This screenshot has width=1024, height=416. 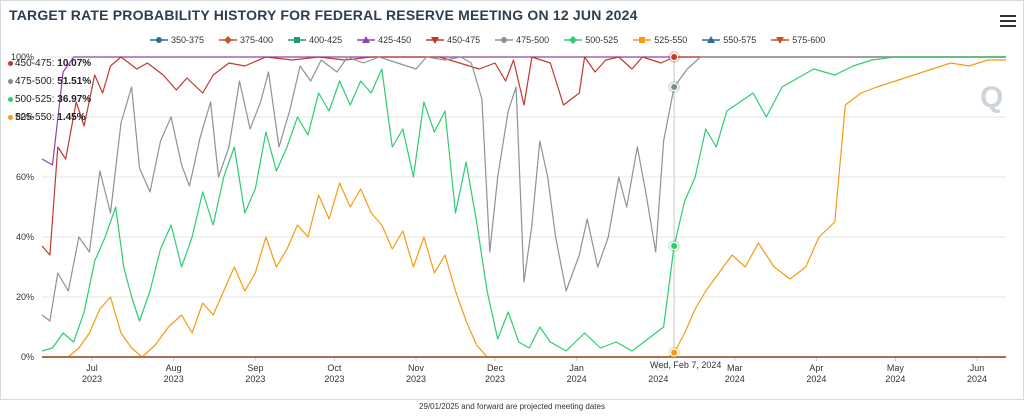 What do you see at coordinates (686, 365) in the screenshot?
I see `tooltip-date: Wed, Feb 7, 2024` at bounding box center [686, 365].